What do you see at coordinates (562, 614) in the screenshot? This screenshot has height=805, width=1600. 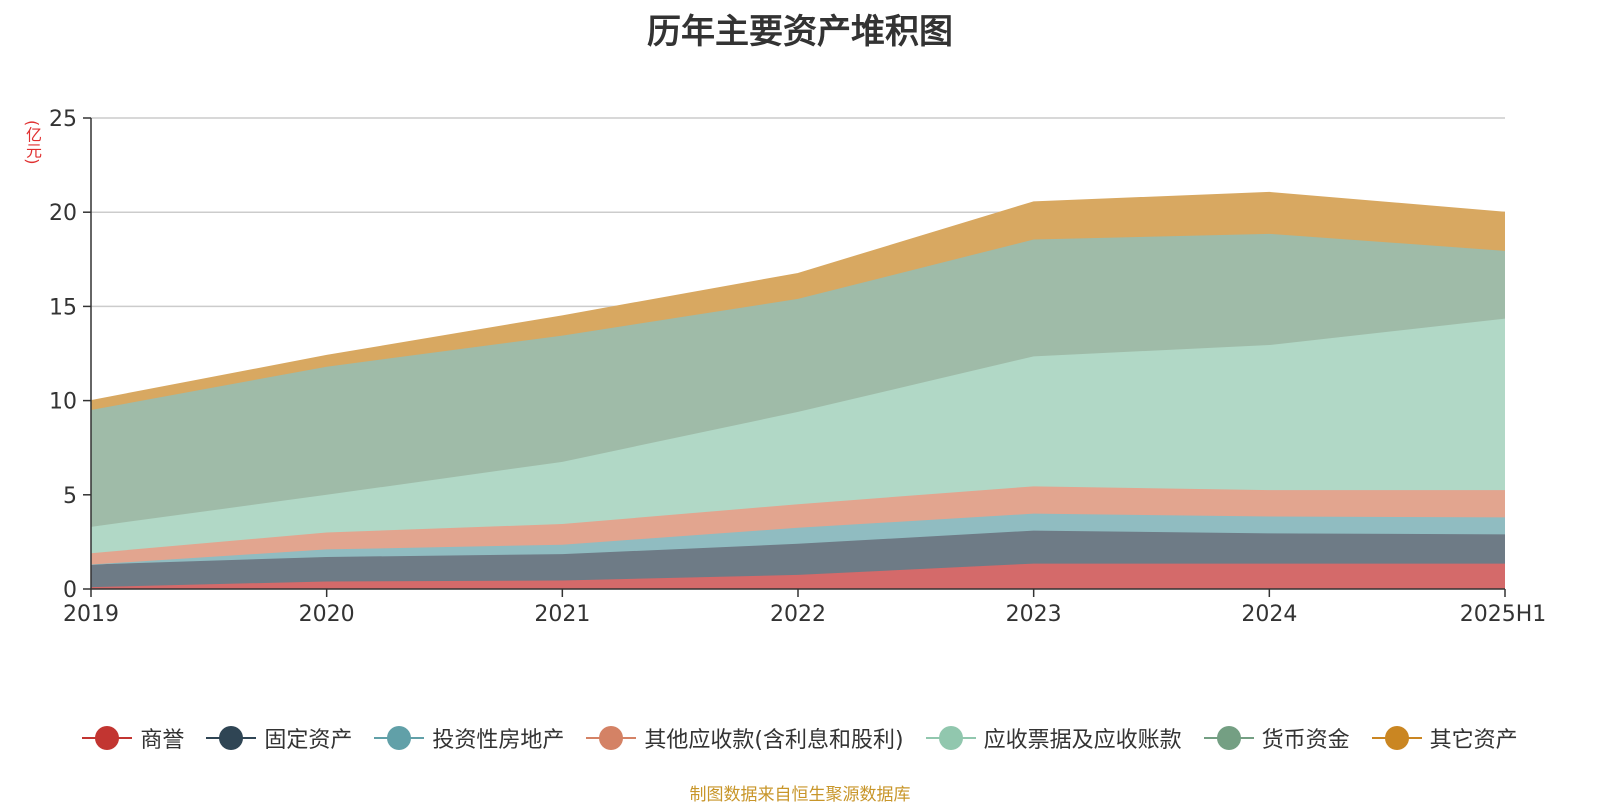 I see `x-tick-label: 2021` at bounding box center [562, 614].